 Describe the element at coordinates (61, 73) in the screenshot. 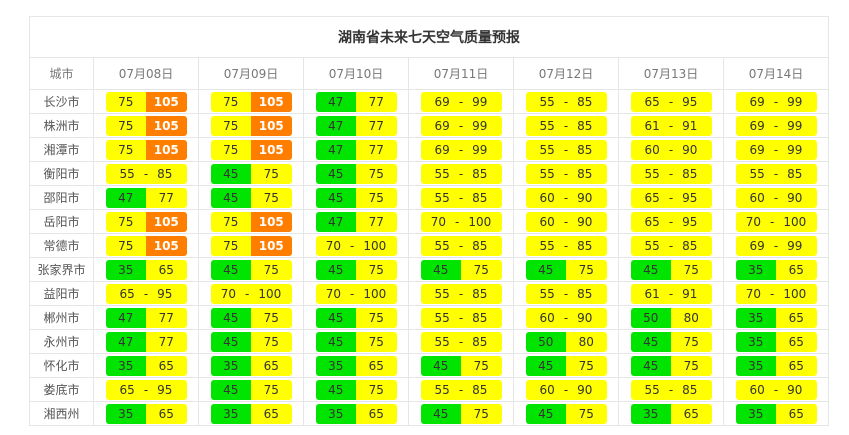

I see `column-header-city: 城市` at that location.